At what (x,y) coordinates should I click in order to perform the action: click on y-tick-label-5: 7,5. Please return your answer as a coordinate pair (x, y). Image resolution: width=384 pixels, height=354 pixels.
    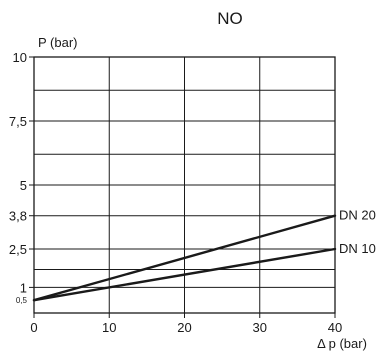
    Looking at the image, I should click on (18, 121).